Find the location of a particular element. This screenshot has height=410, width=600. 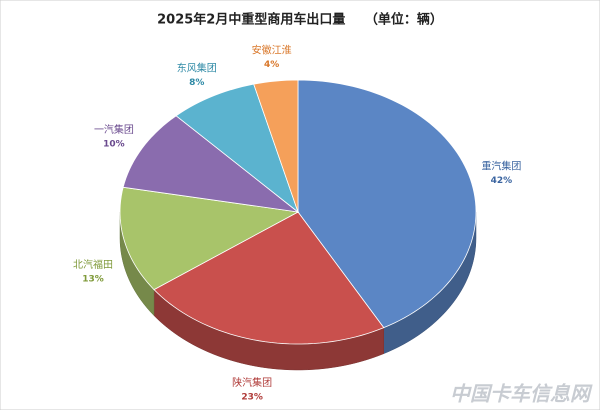

slice-label: 北汽福田 is located at coordinates (93, 264).